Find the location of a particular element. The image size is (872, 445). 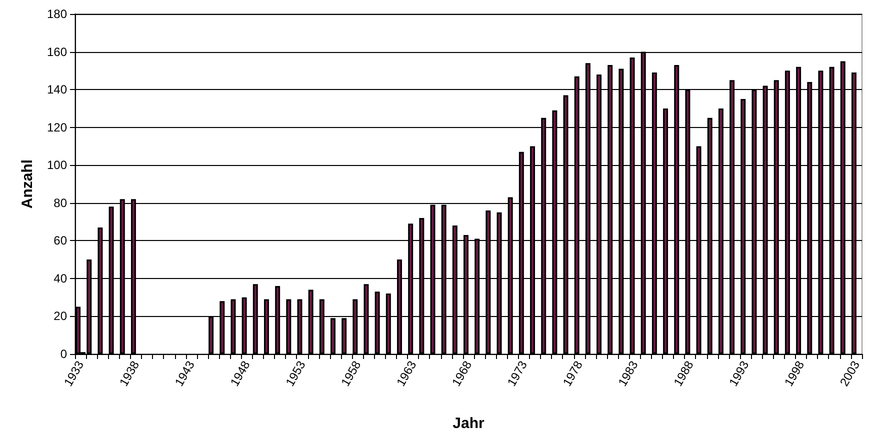

y-tick-label: 160 is located at coordinates (57, 51).